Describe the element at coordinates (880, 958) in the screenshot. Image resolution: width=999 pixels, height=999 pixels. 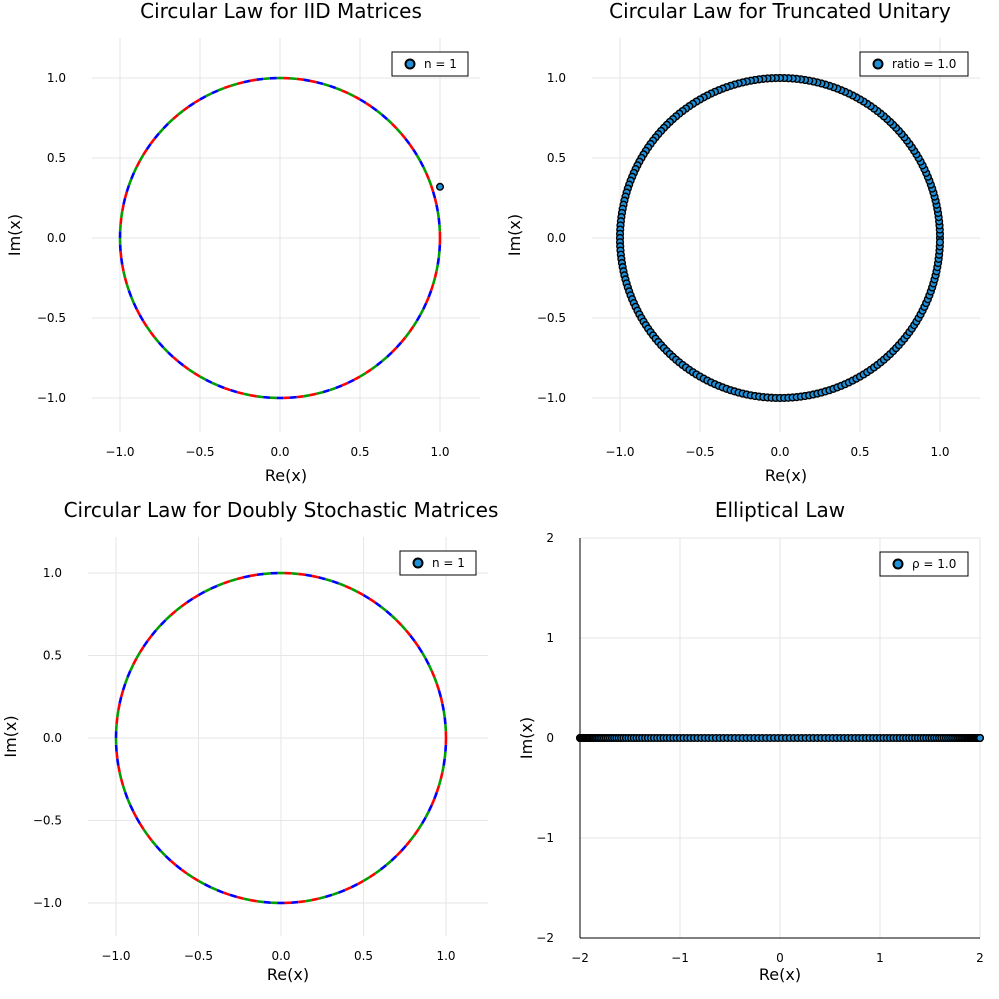
I see `x-tick-label: 1` at that location.